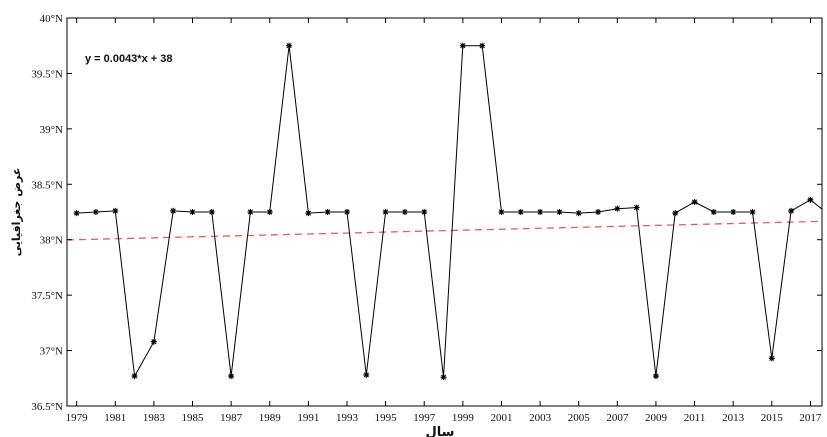  I want to click on trendline, so click(444, 230).